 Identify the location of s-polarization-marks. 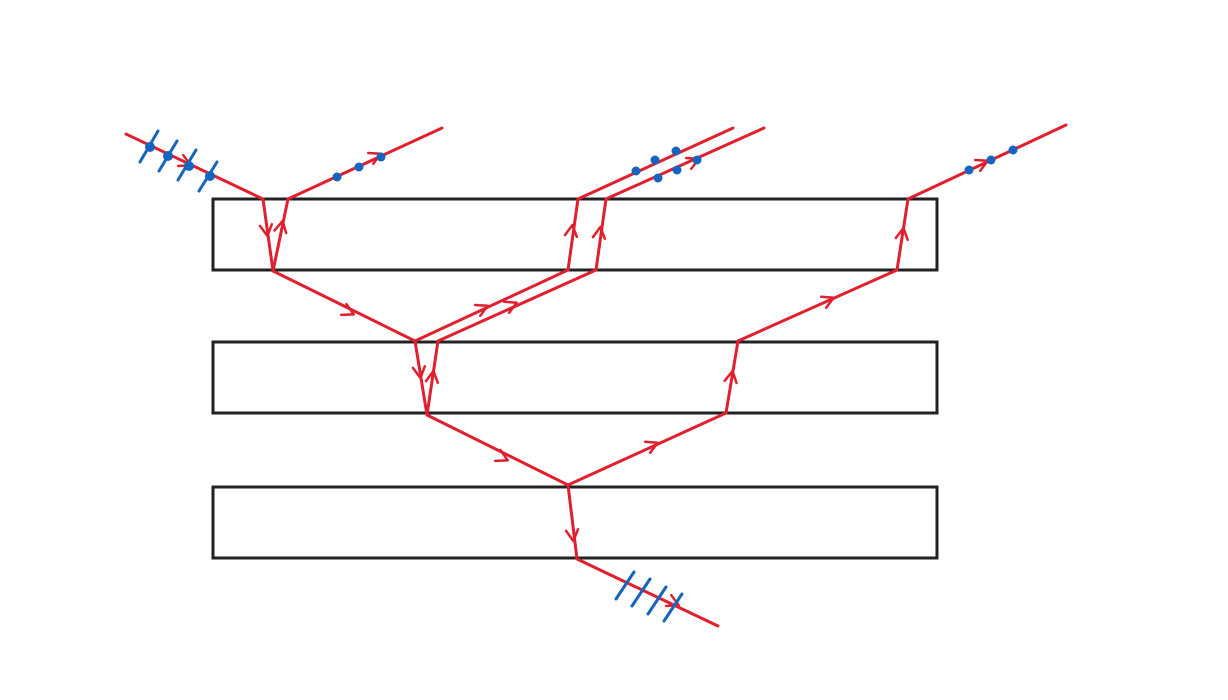
(581, 162).